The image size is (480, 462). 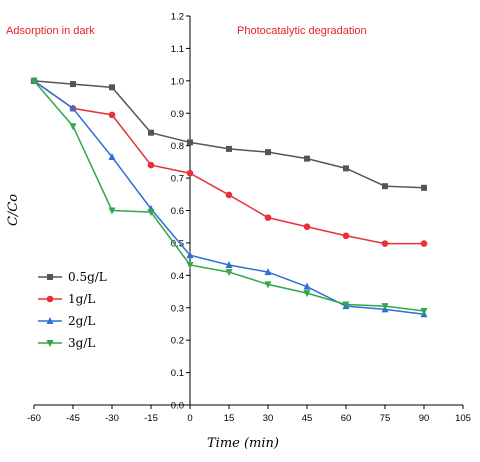 What do you see at coordinates (189, 418) in the screenshot?
I see `x-tick-label: 0` at bounding box center [189, 418].